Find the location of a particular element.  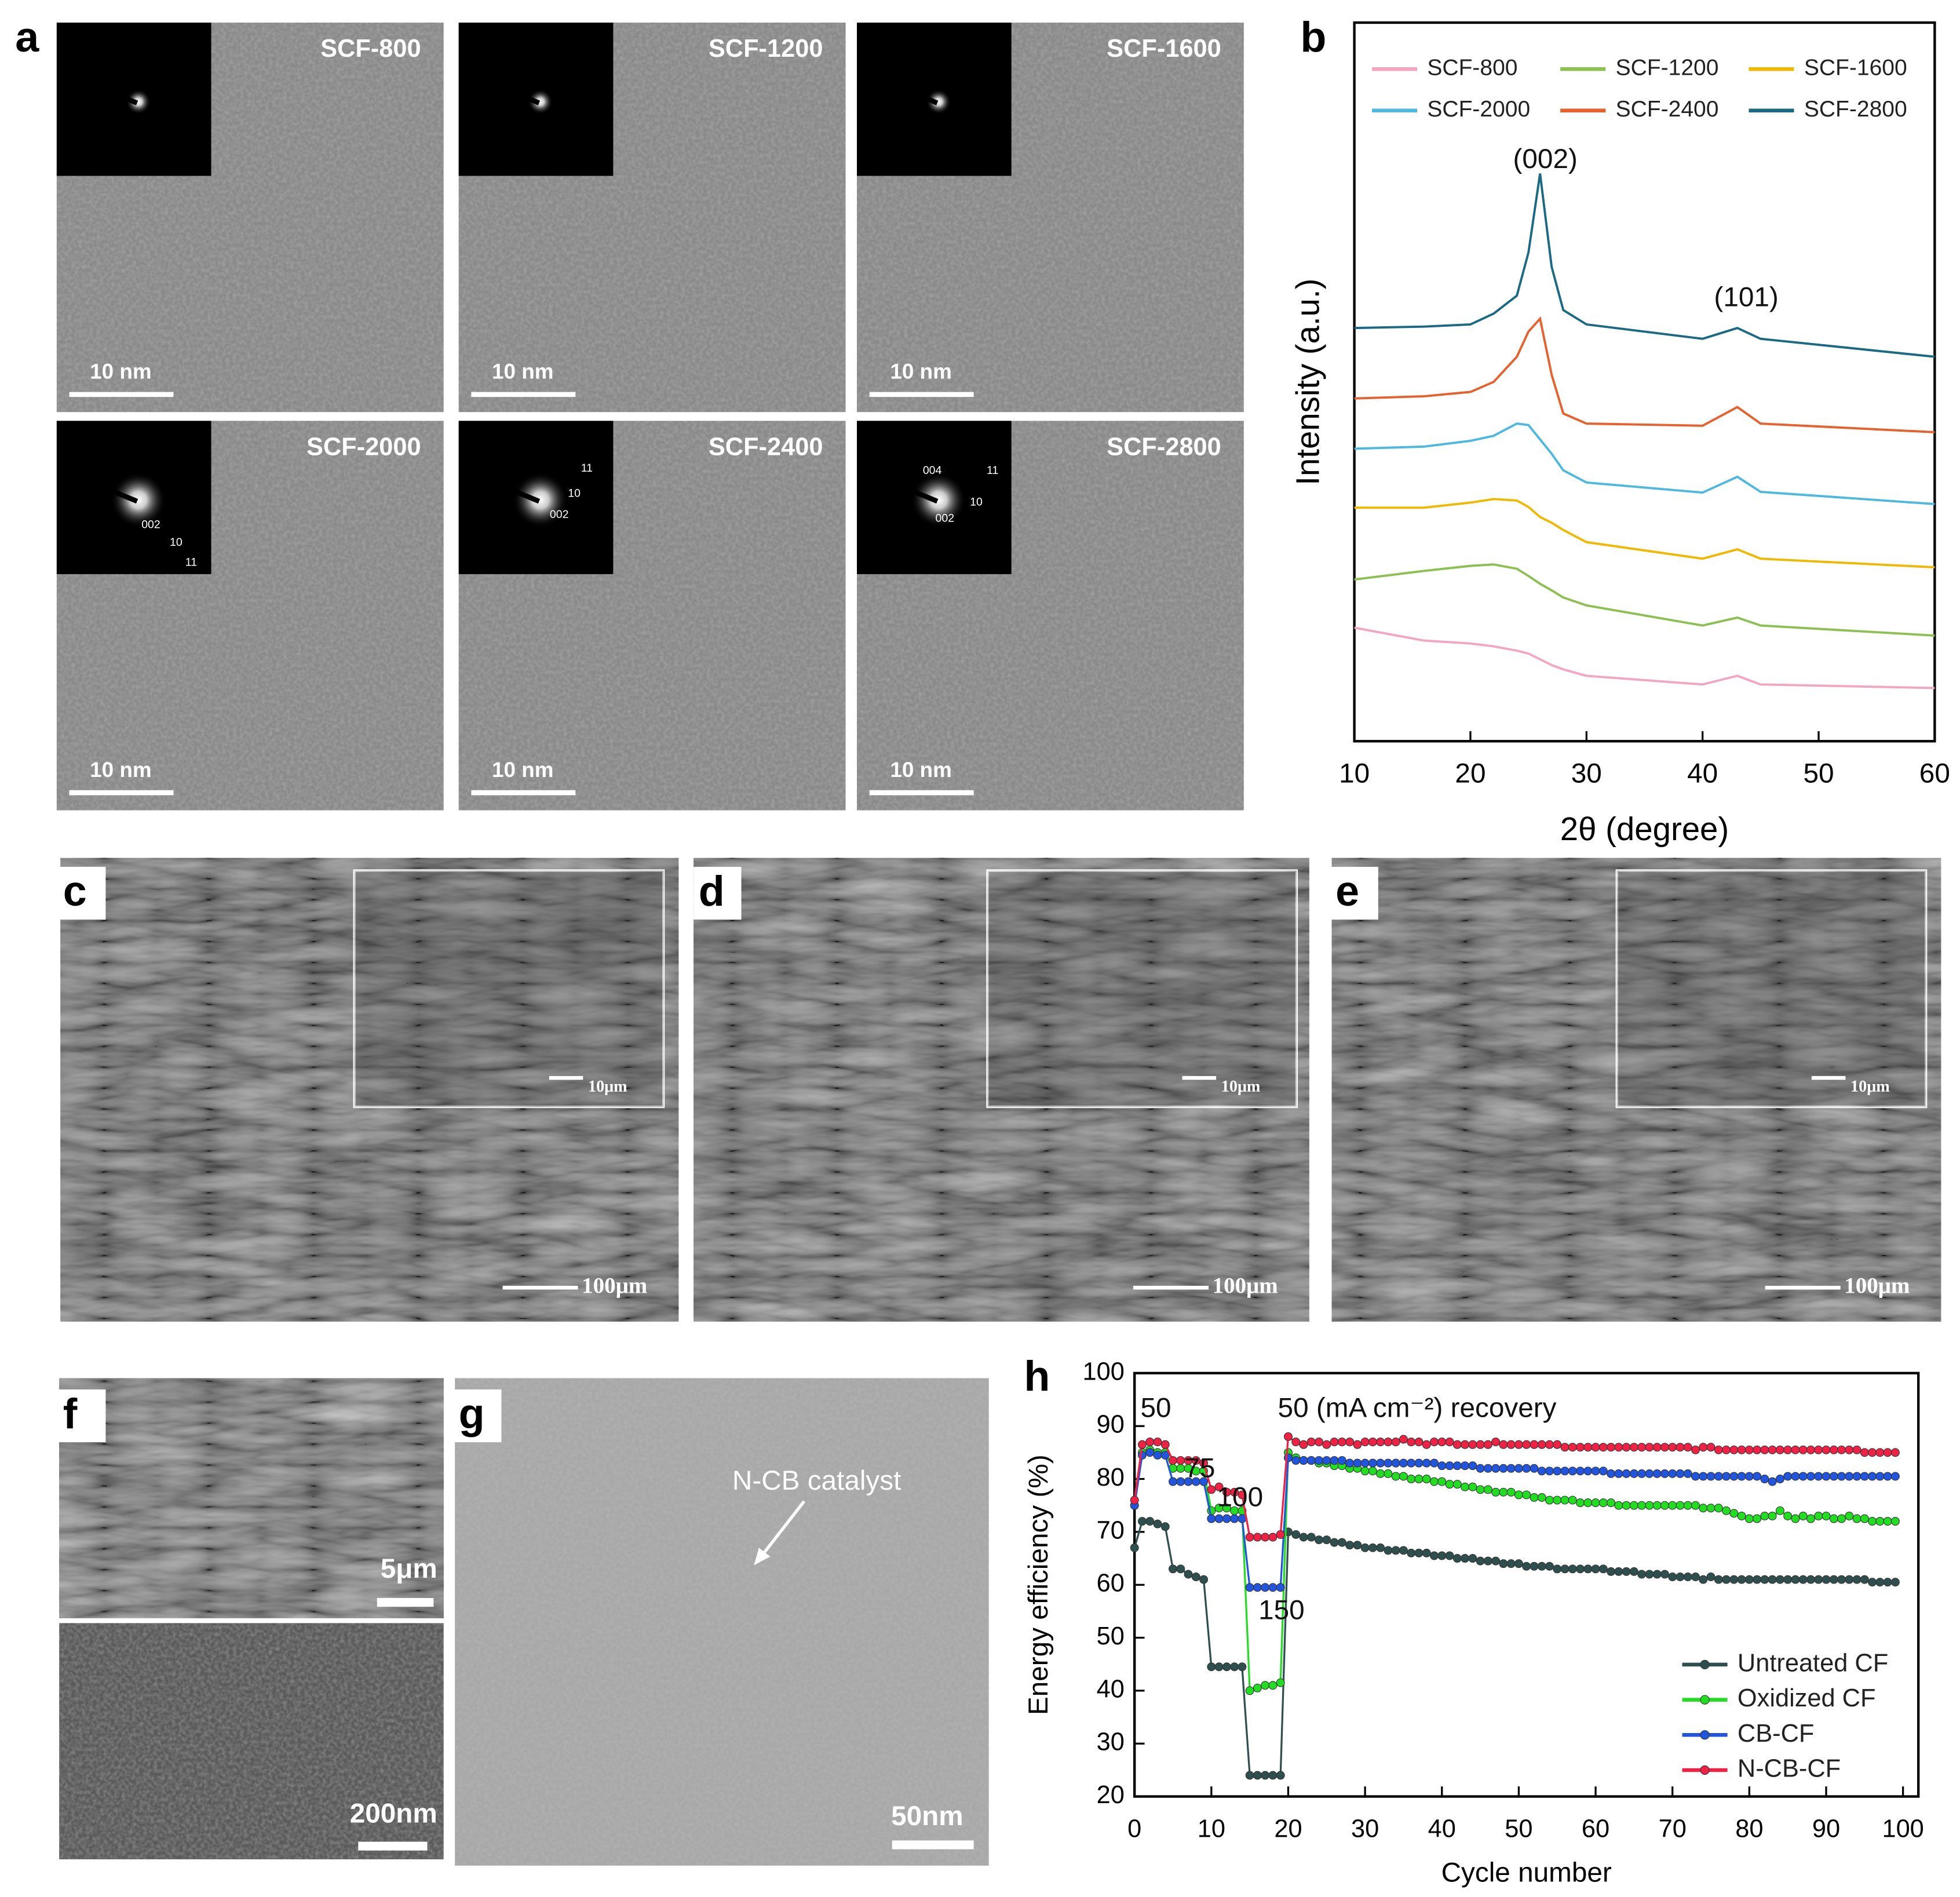

annotation: 150 is located at coordinates (1281, 1610).